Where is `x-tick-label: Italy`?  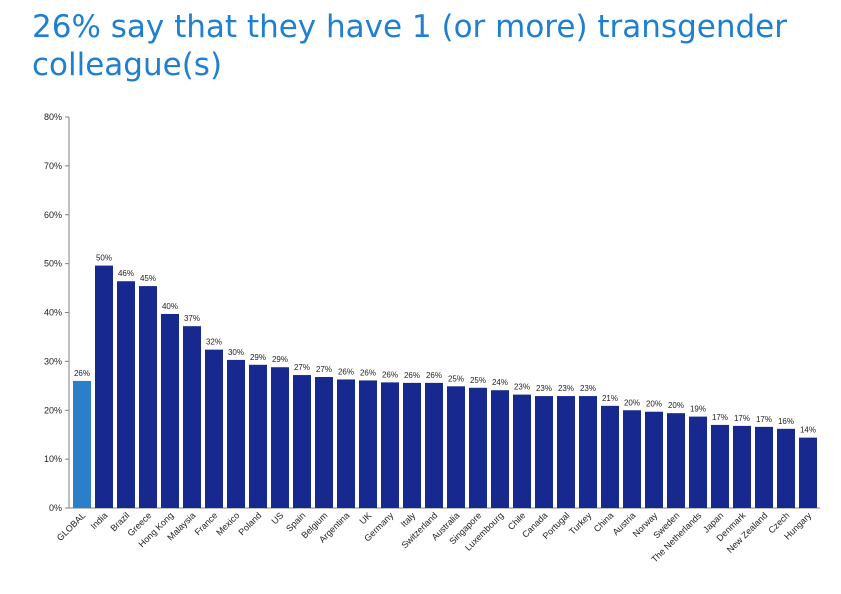
x-tick-label: Italy is located at coordinates (408, 519).